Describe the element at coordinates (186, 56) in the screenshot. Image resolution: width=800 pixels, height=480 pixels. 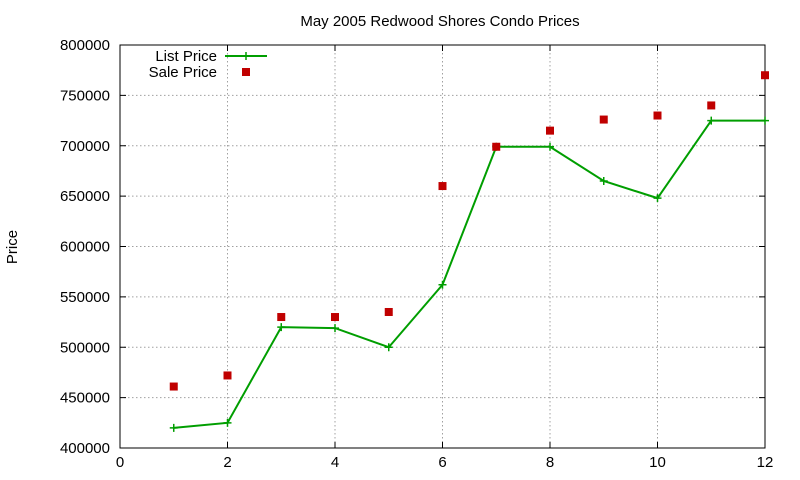
I see `legend-label-list-price: List Price` at that location.